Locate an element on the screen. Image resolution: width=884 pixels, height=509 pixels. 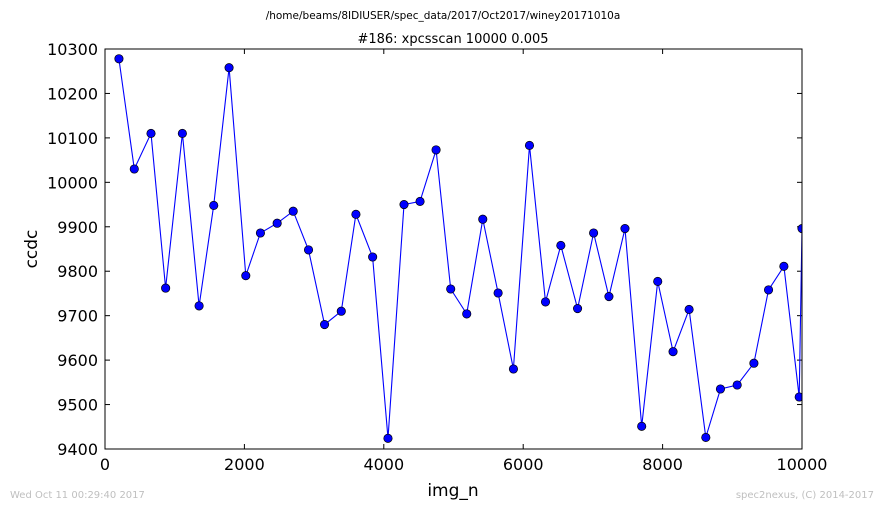
y-tick-label: 9700 is located at coordinates (77, 316).